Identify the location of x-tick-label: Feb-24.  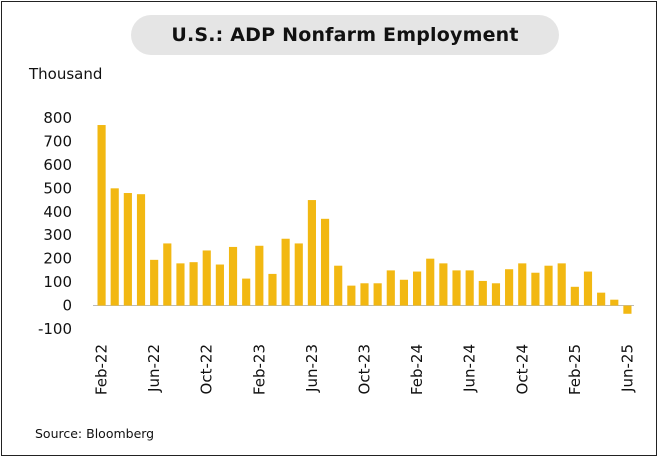
(417, 369).